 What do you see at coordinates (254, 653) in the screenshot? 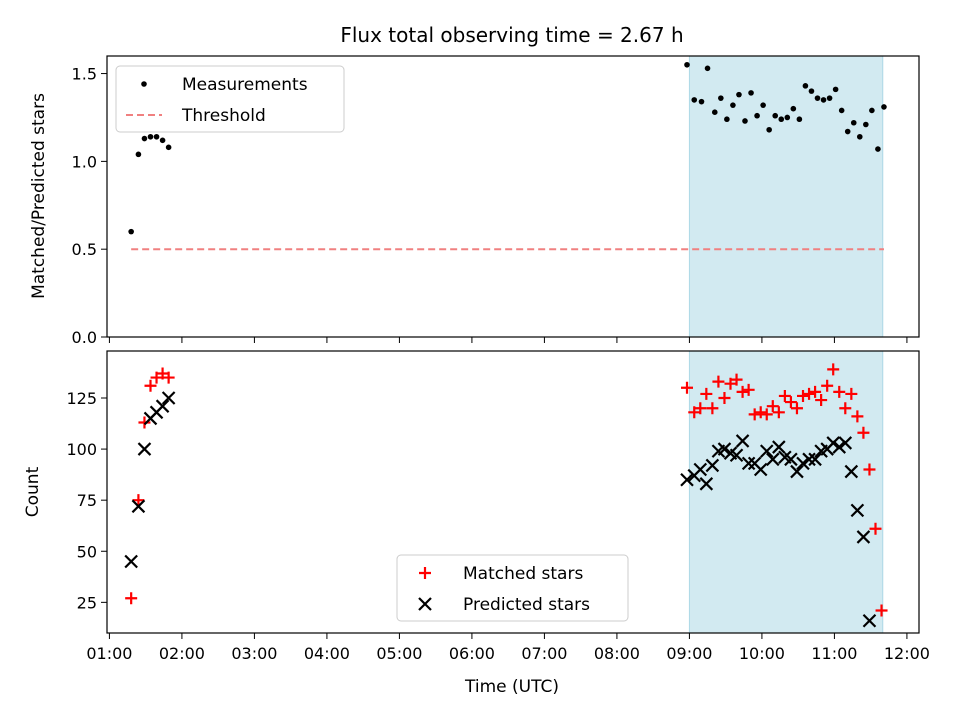
I see `x-tick-label: 03:00` at bounding box center [254, 653].